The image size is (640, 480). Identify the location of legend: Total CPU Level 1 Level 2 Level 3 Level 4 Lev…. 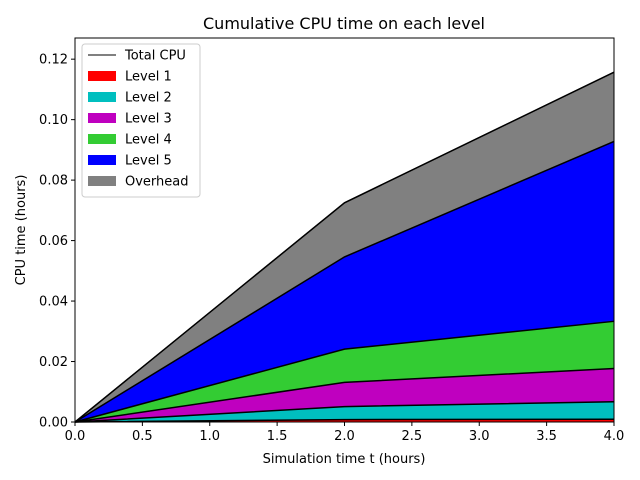
(141, 120).